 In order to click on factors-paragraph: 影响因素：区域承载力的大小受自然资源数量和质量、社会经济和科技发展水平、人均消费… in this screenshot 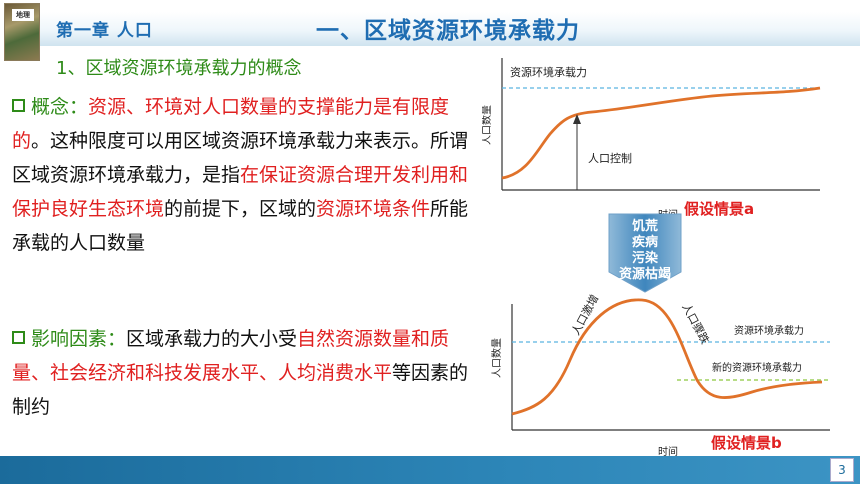, I will do `click(246, 373)`.